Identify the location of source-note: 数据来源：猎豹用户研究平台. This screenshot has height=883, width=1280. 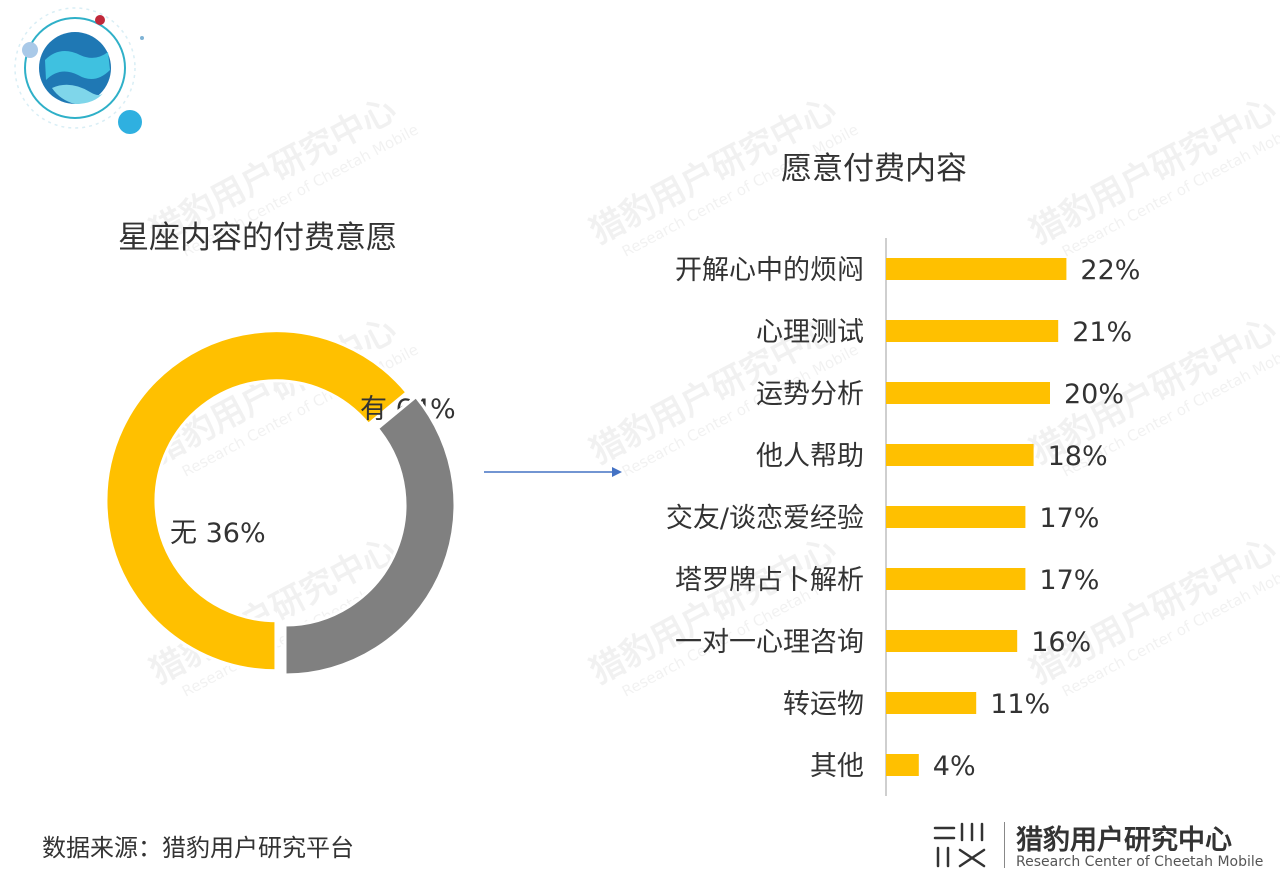
(198, 848).